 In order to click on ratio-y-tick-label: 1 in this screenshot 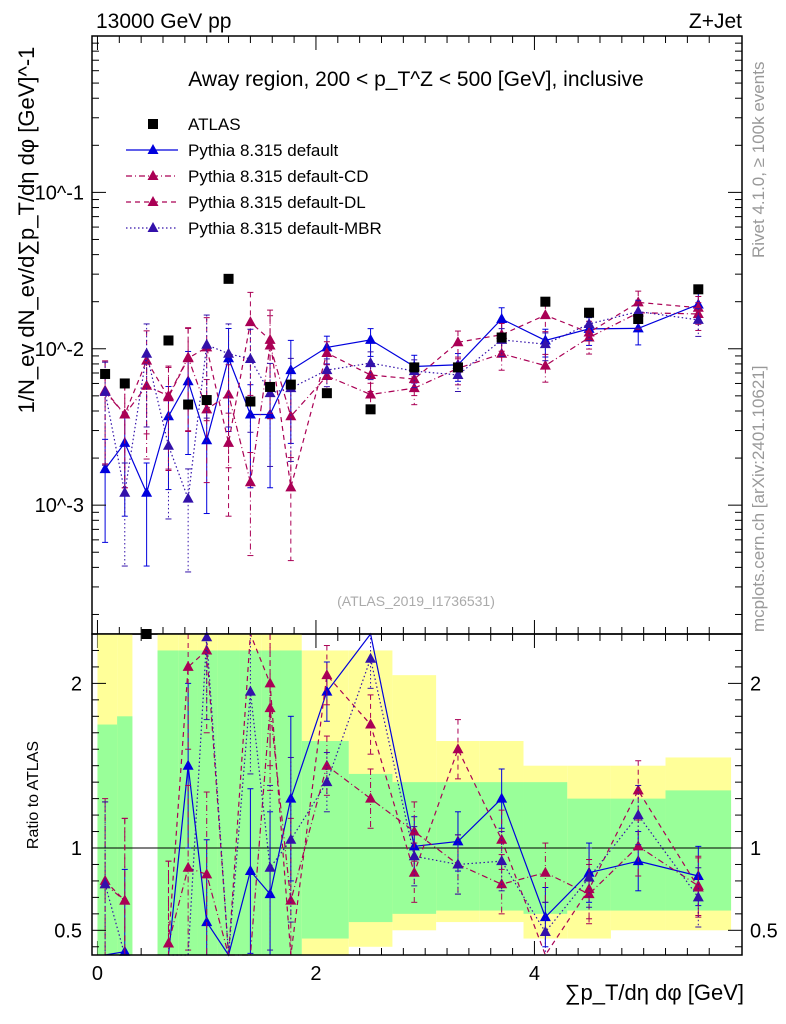, I will do `click(76, 849)`.